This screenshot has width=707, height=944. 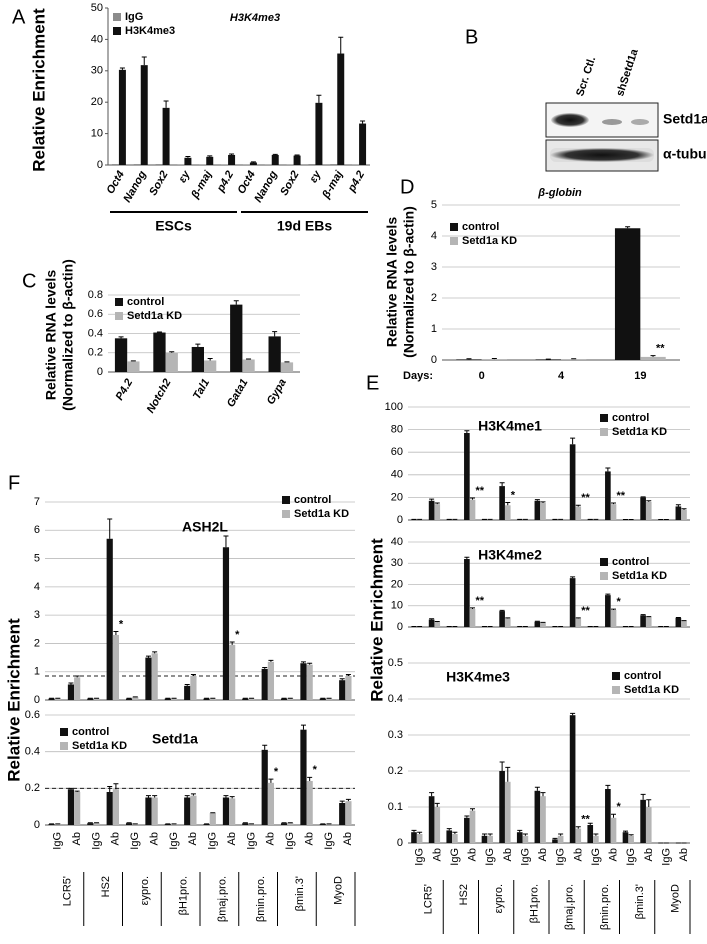 What do you see at coordinates (222, 899) in the screenshot?
I see `group-label: βmaj.pro.` at bounding box center [222, 899].